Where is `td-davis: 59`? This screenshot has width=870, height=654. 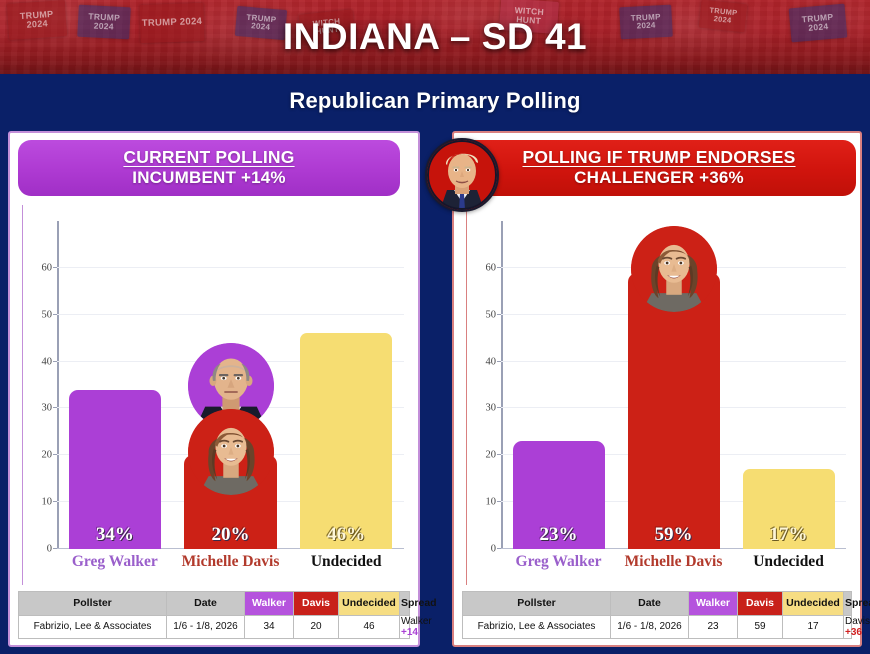
td-davis: 59 is located at coordinates (760, 626).